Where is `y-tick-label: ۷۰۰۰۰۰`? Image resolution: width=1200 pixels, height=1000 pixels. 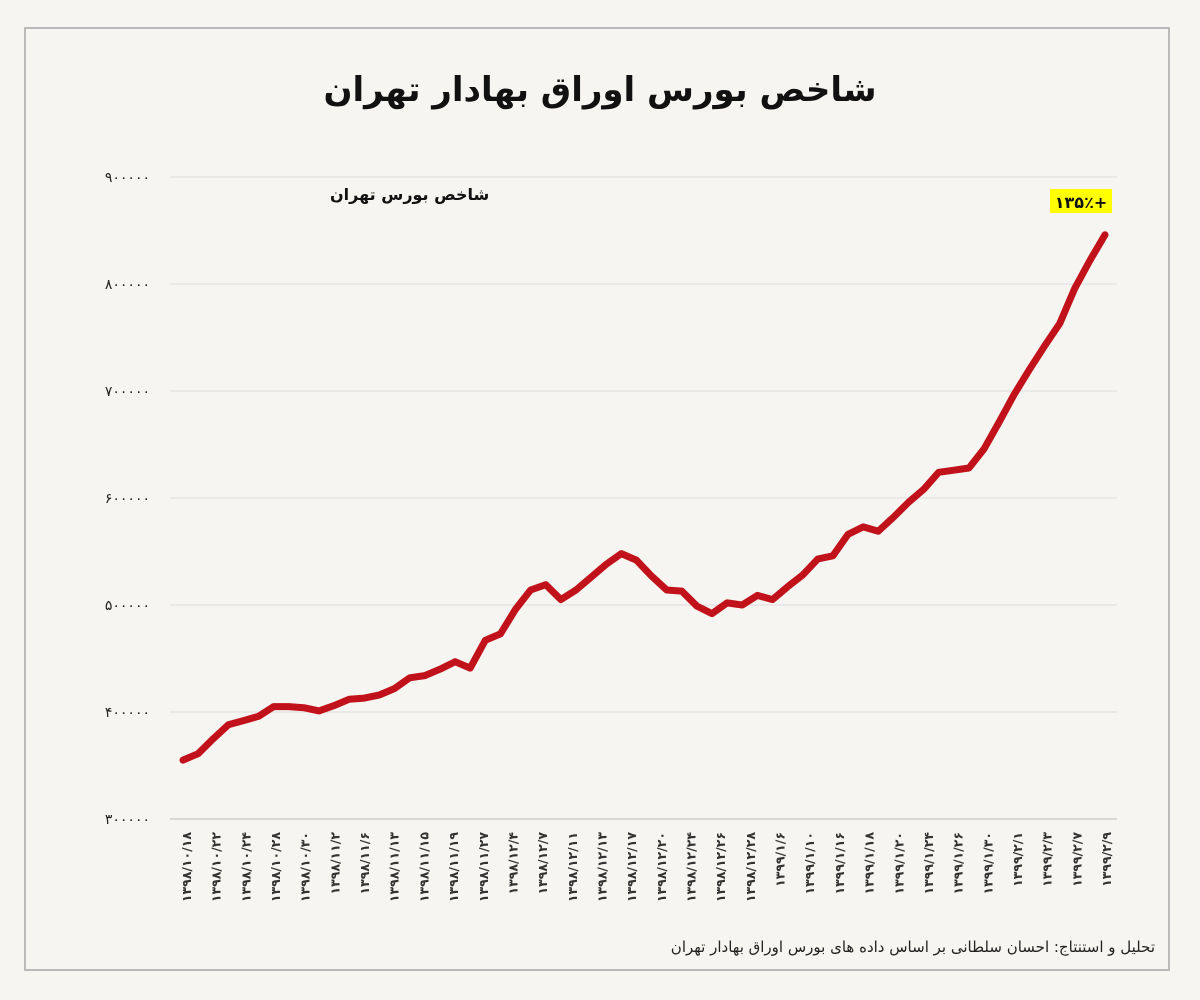
y-tick-label: ۷۰۰۰۰۰ is located at coordinates (127, 392).